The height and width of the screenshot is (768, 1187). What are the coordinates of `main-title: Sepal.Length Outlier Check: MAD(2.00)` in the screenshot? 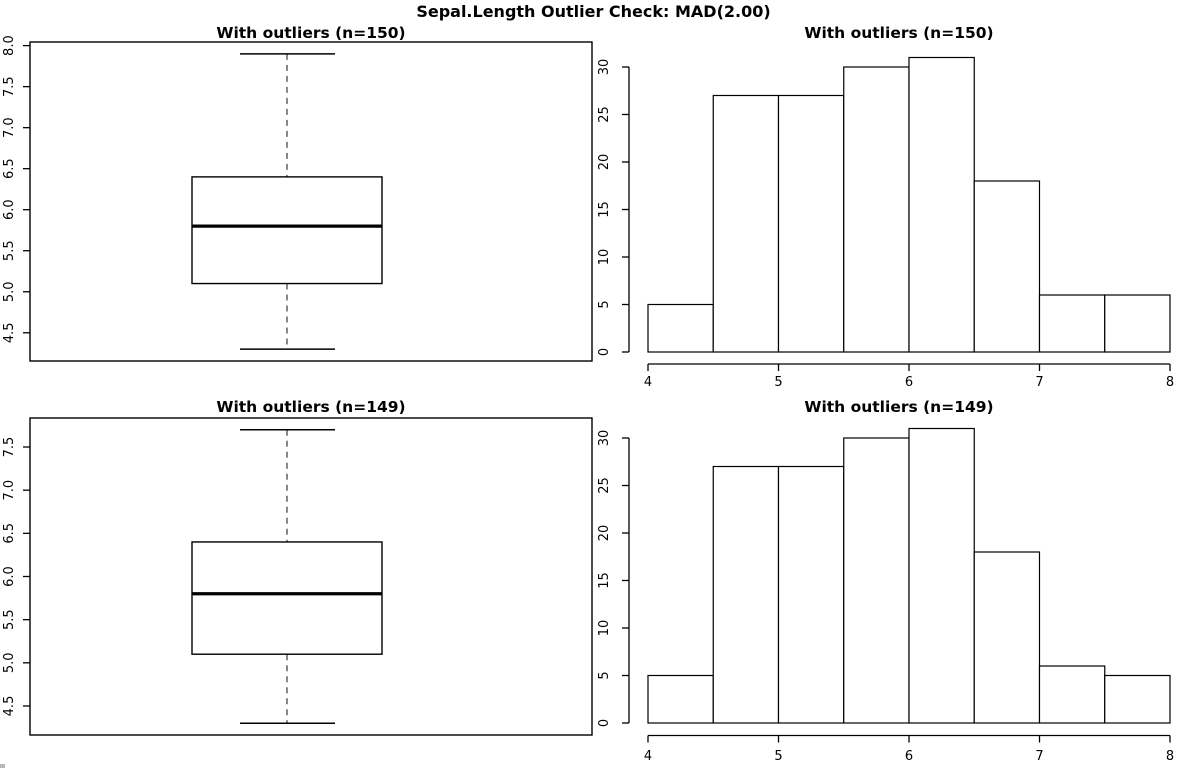 It's located at (593, 11).